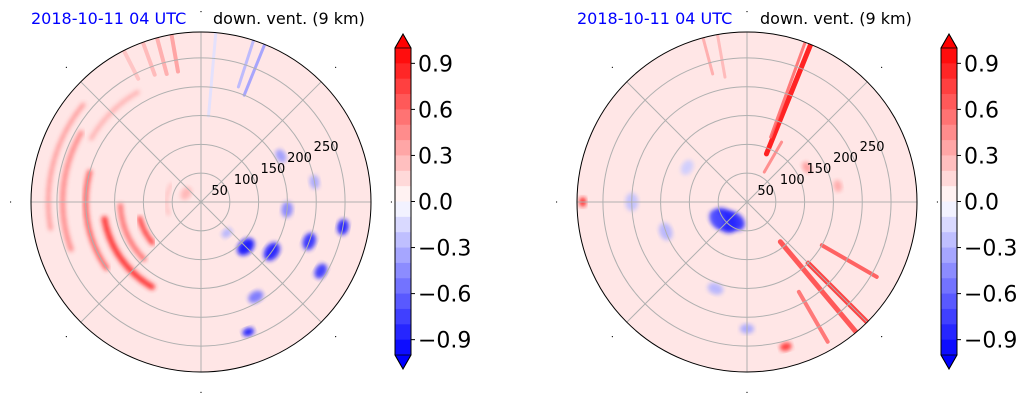 This screenshot has width=1036, height=401. Describe the element at coordinates (299, 158) in the screenshot. I see `radial-tick-label: 200` at that location.